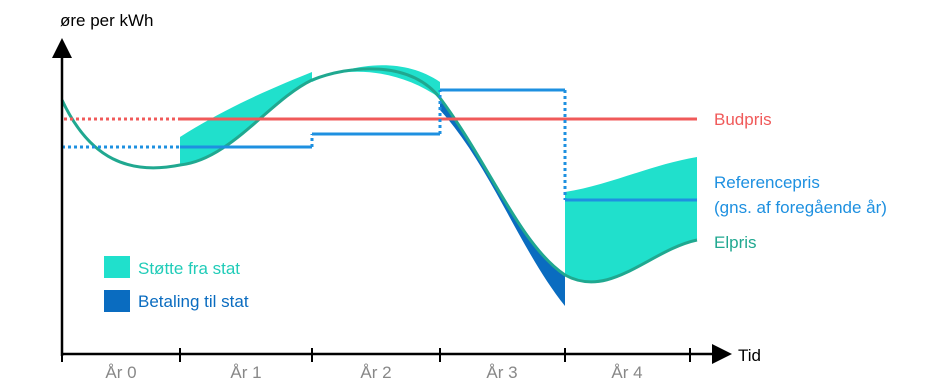 The height and width of the screenshot is (383, 944). What do you see at coordinates (375, 372) in the screenshot?
I see `year-label-2: År 2` at bounding box center [375, 372].